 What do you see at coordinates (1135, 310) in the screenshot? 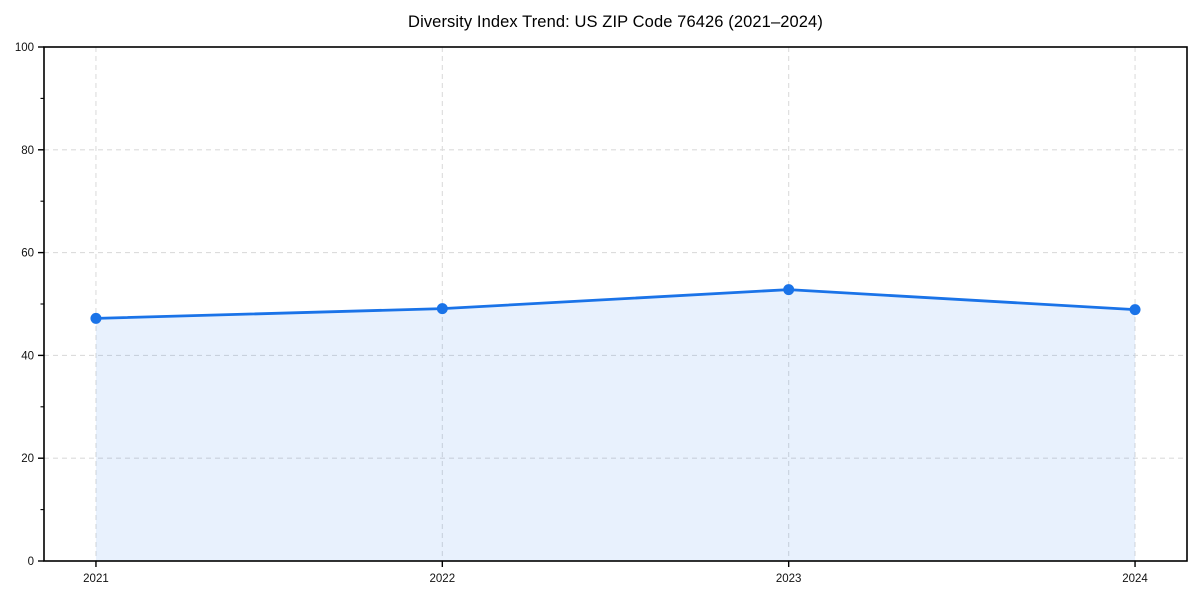
I see `data-point-2024` at bounding box center [1135, 310].